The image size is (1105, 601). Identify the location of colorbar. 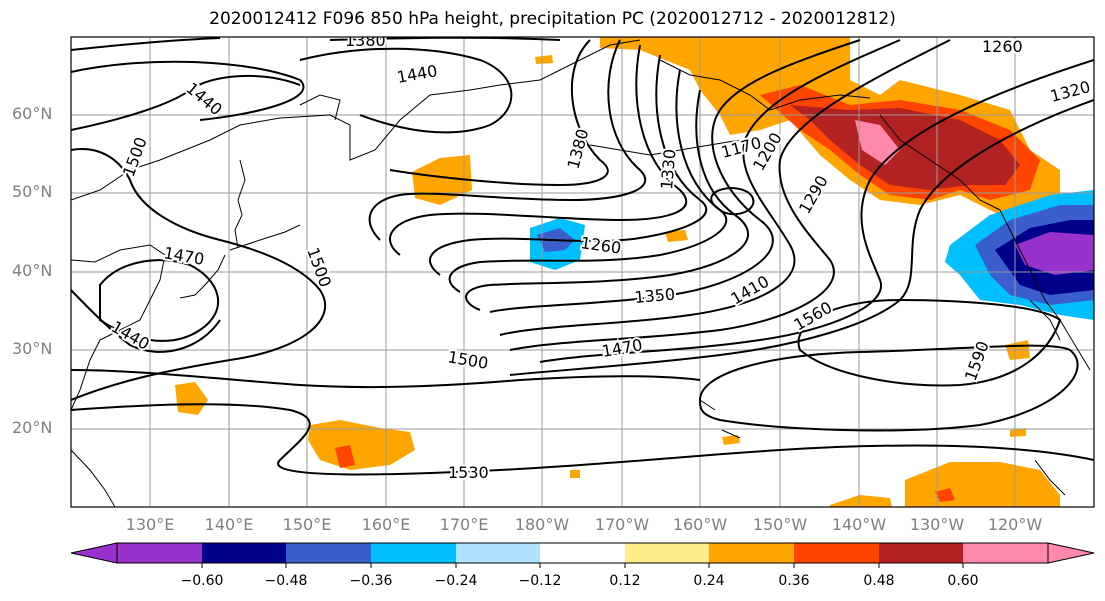
(582, 555).